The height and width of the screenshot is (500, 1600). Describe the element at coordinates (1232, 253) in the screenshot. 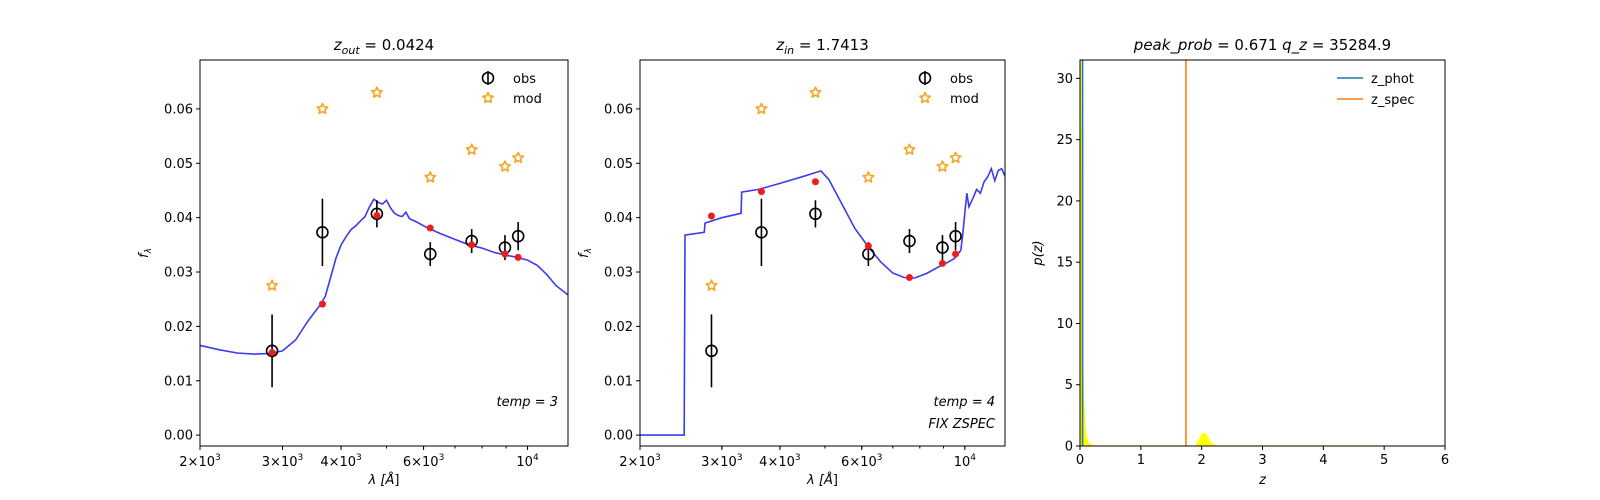

I see `pz-fill` at that location.